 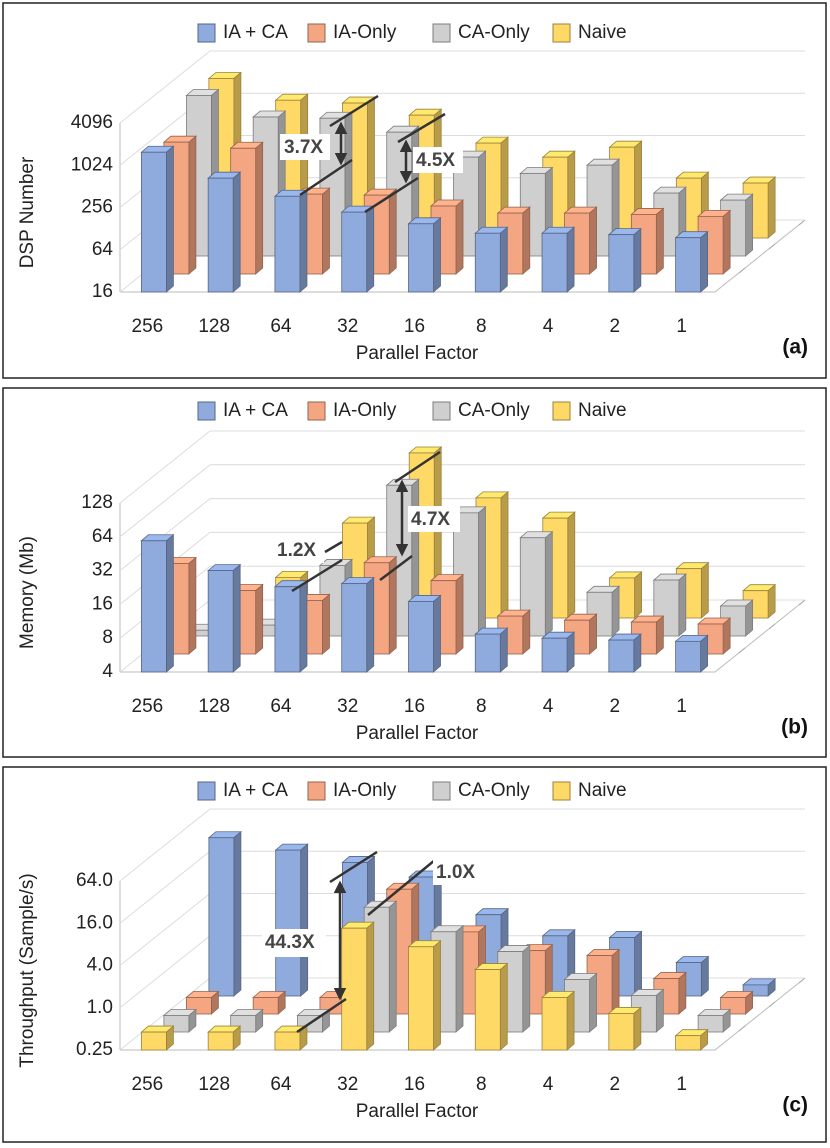 What do you see at coordinates (107, 671) in the screenshot?
I see `y-tick-label: 4` at bounding box center [107, 671].